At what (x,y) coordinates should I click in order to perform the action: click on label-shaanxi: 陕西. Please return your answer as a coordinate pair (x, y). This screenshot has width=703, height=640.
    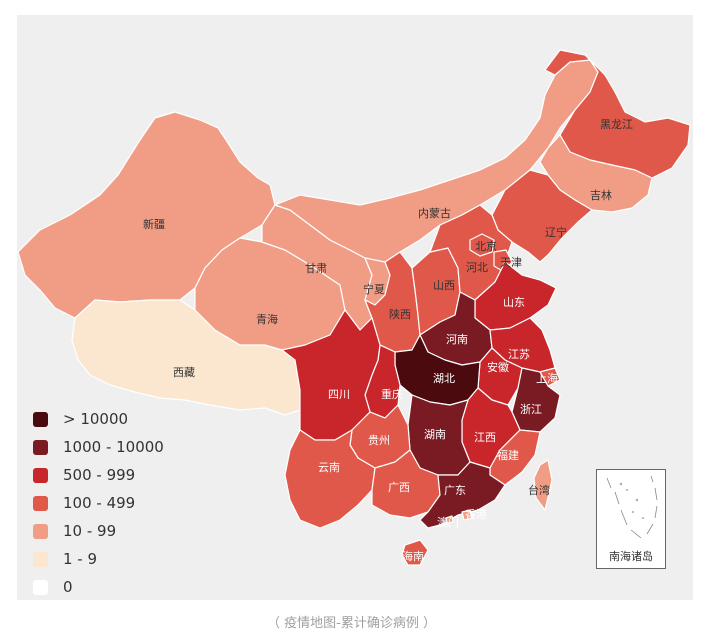
    Looking at the image, I should click on (400, 314).